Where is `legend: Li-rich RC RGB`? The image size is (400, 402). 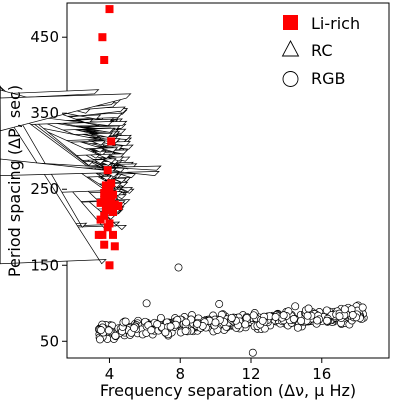
legend: Li-rich RC RGB is located at coordinates (320, 51).